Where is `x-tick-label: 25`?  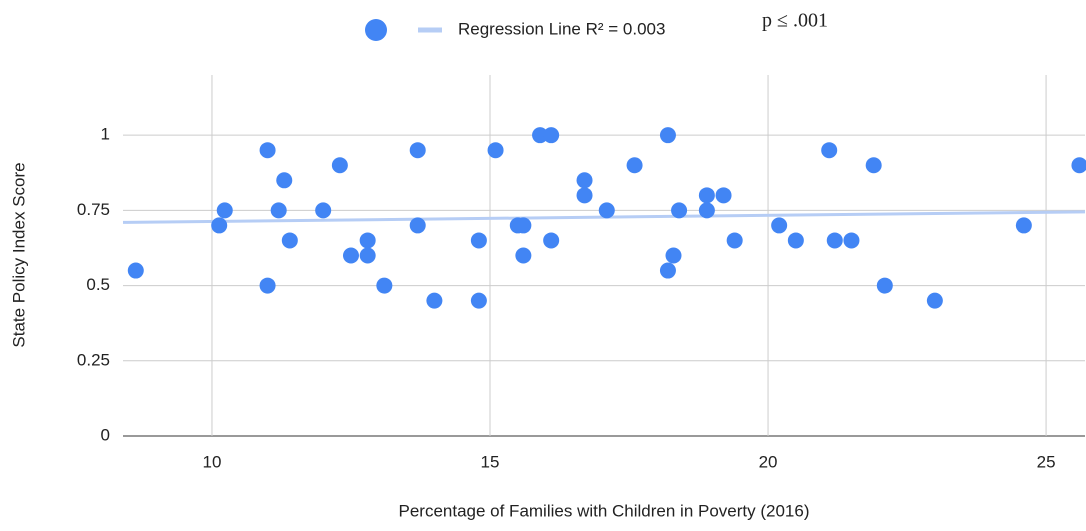
x-tick-label: 25 is located at coordinates (1046, 461).